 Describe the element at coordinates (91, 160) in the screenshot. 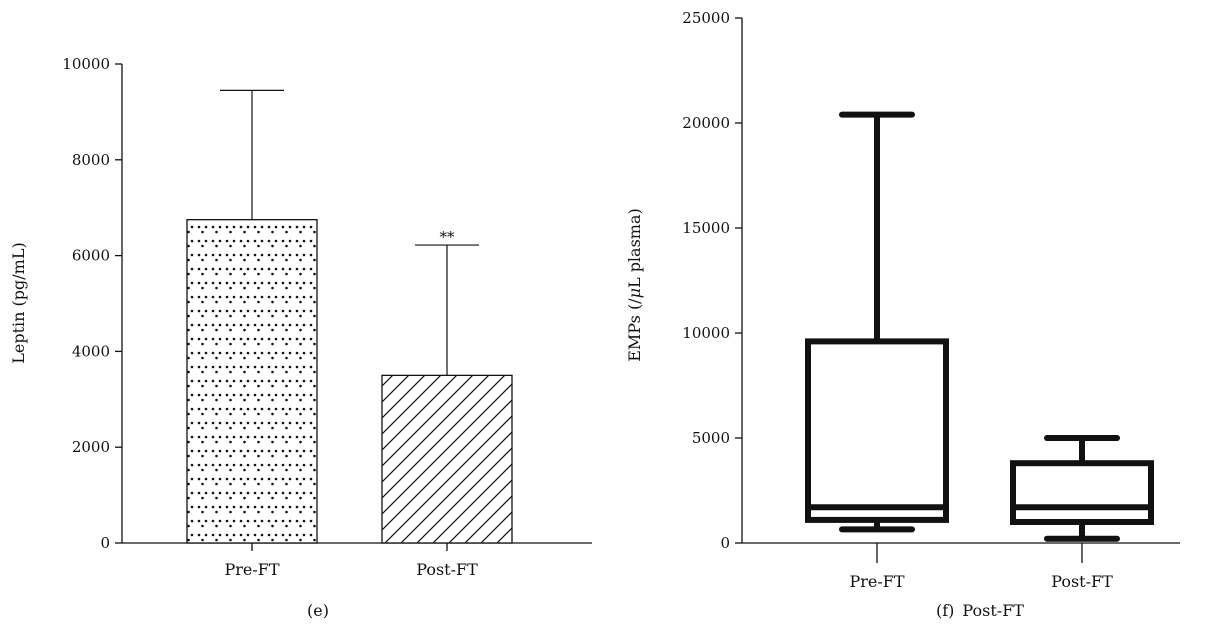

I see `e-y-tick-label: 8000` at that location.